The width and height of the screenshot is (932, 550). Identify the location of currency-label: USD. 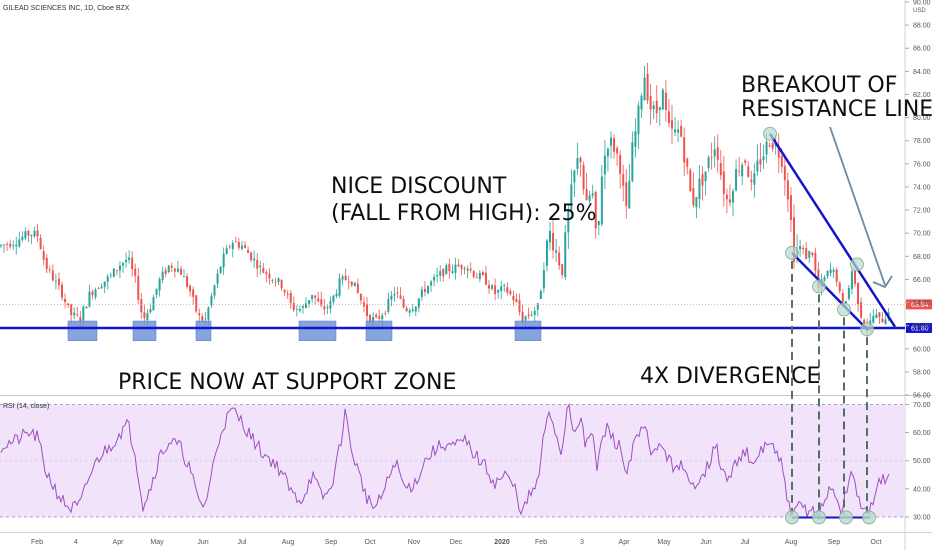
(919, 11).